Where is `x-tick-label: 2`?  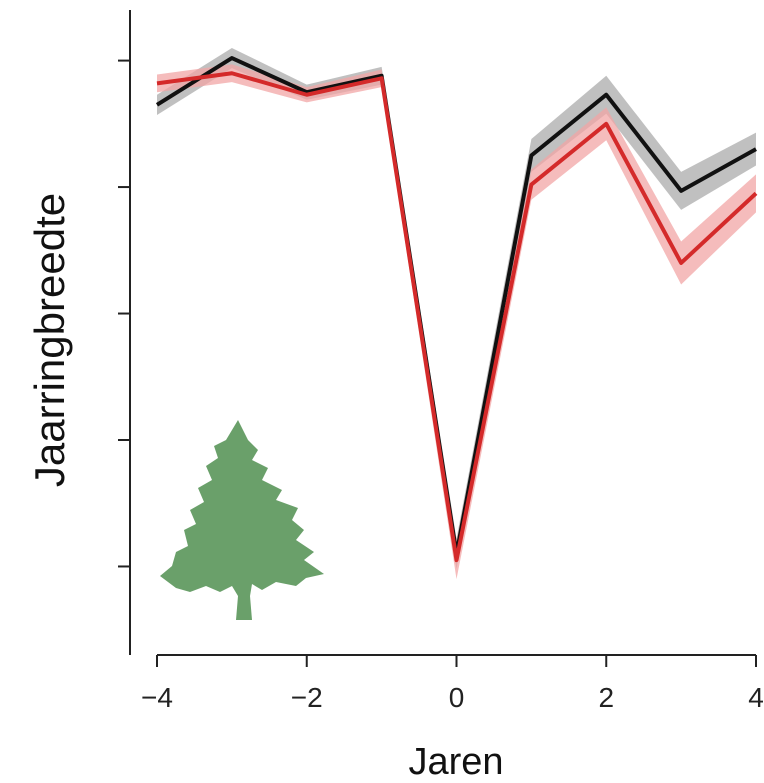 x-tick-label: 2 is located at coordinates (606, 697).